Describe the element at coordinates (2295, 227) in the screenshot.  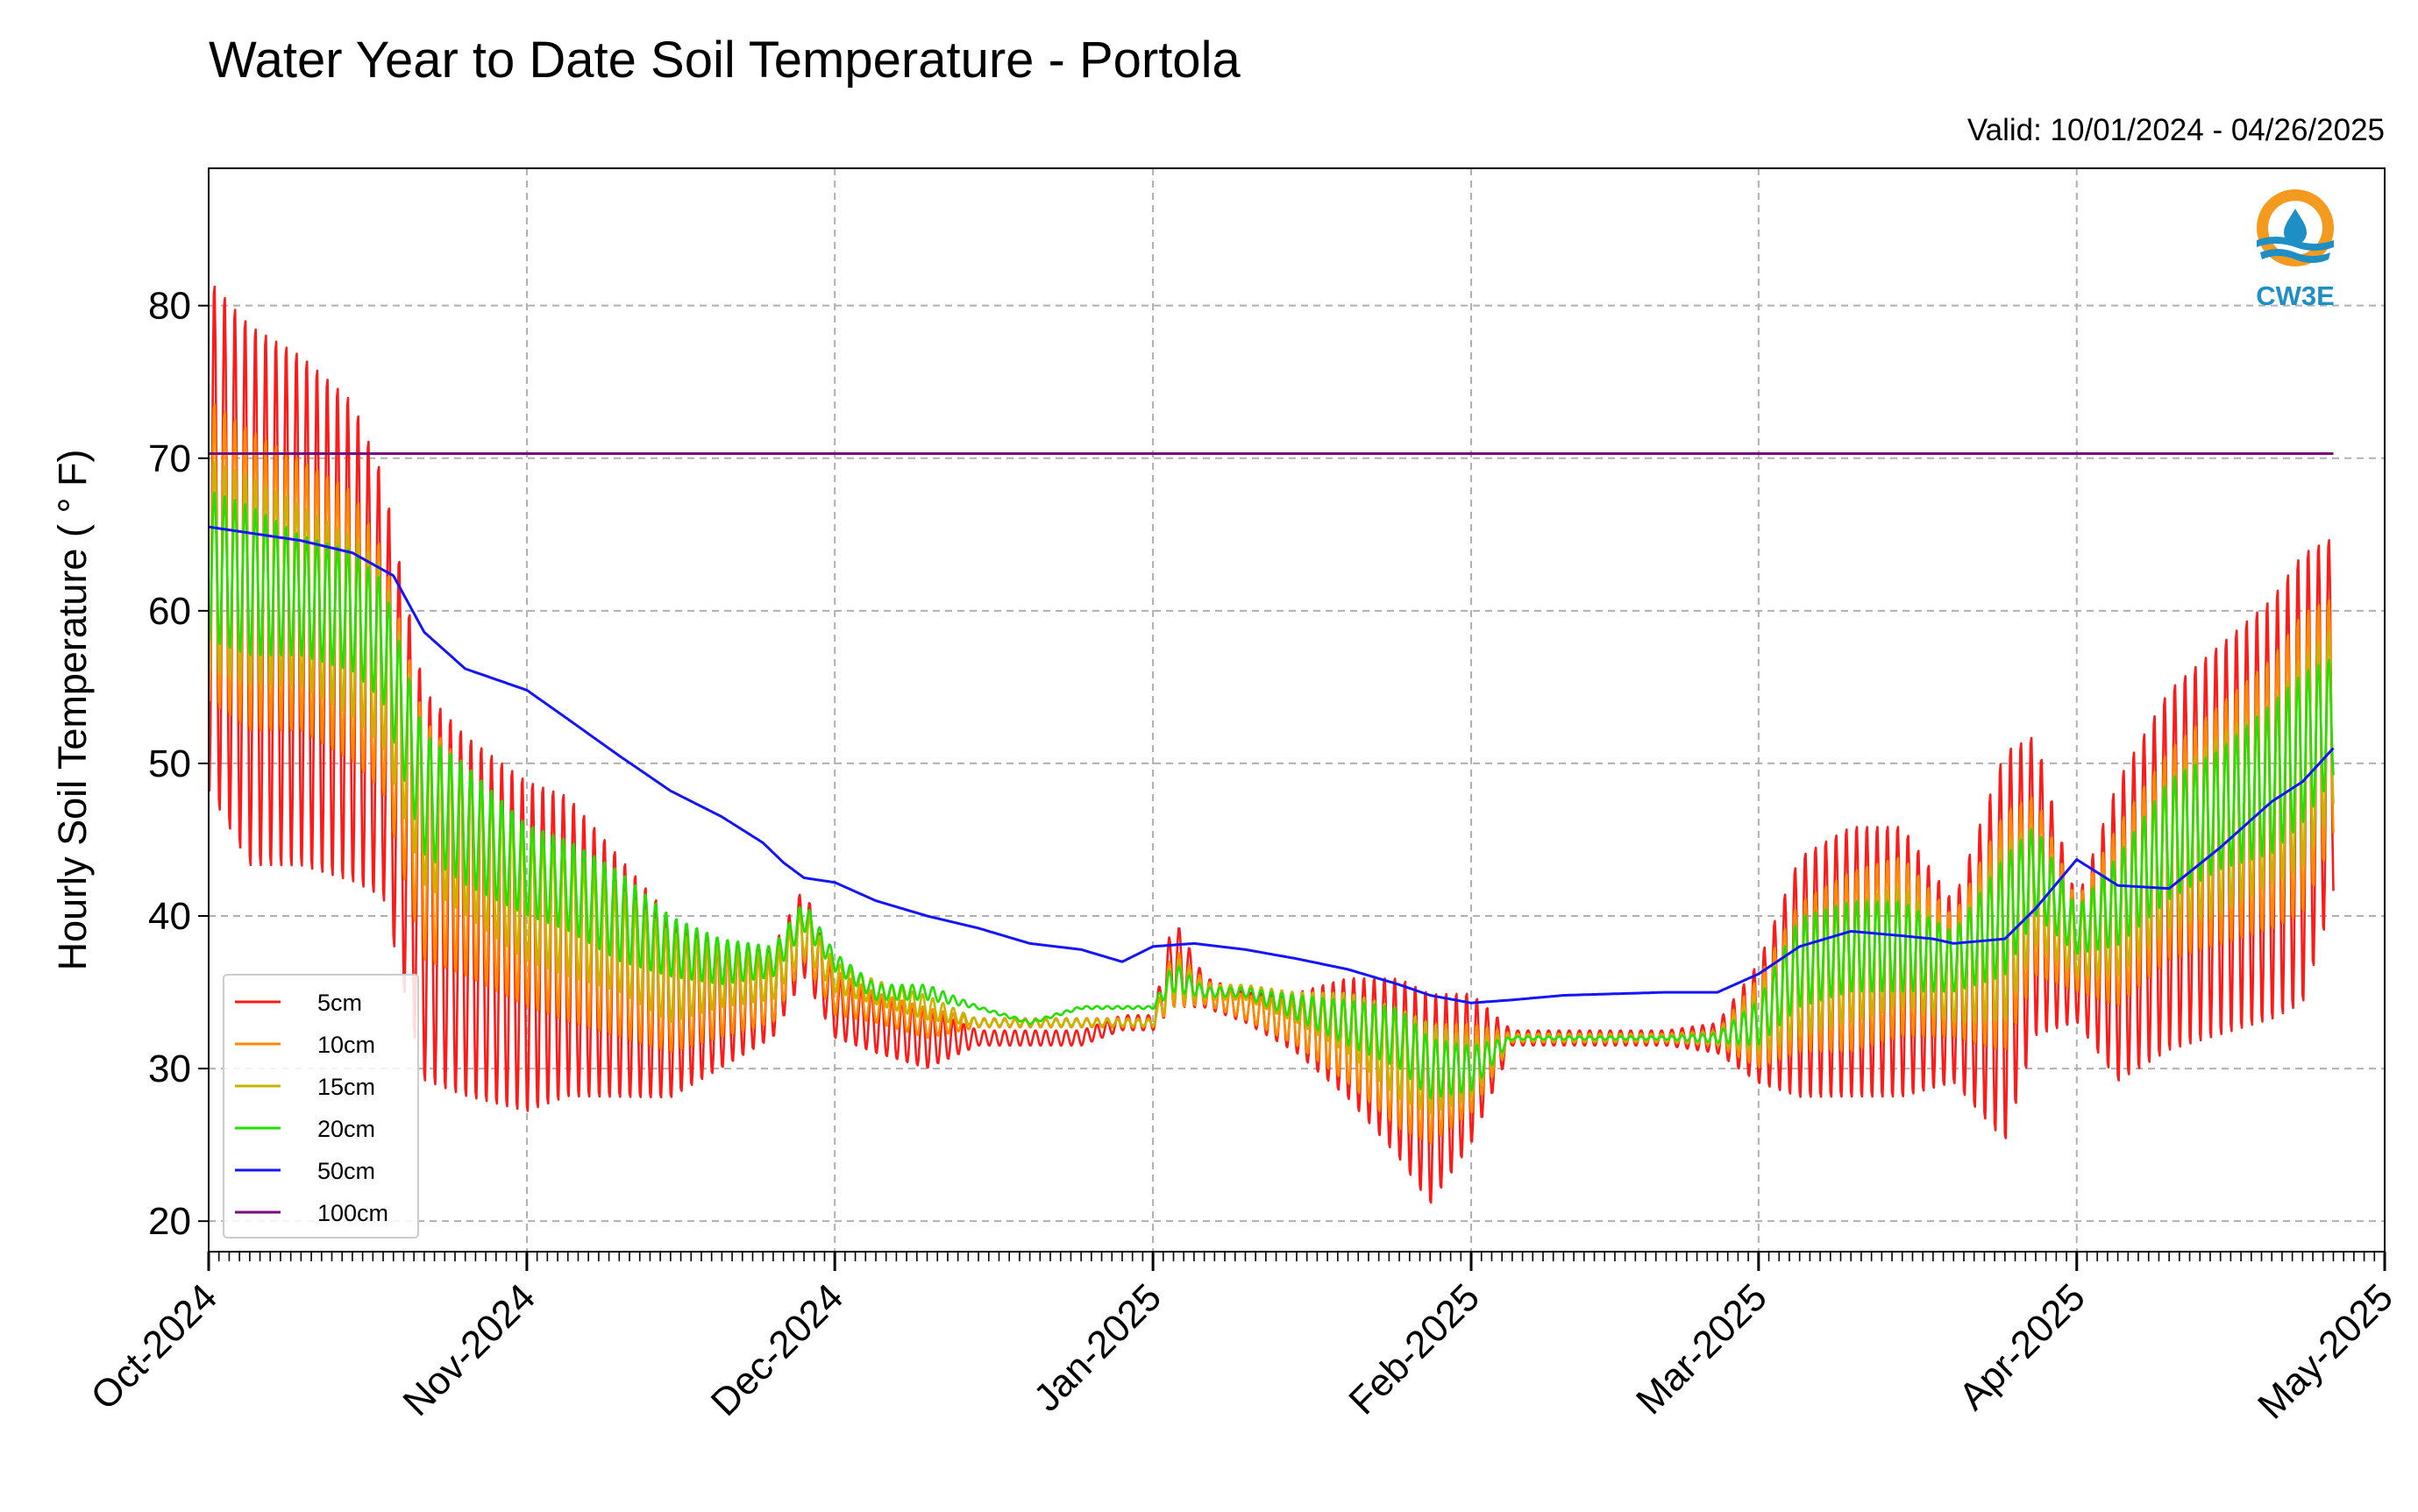
I see `water-drop-icon` at that location.